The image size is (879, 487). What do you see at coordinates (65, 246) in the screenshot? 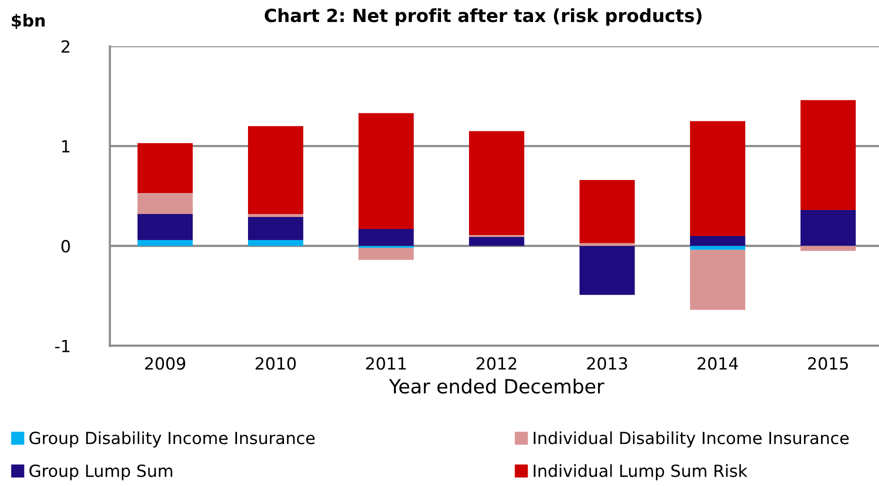
I see `y-tick-label: 0` at bounding box center [65, 246].